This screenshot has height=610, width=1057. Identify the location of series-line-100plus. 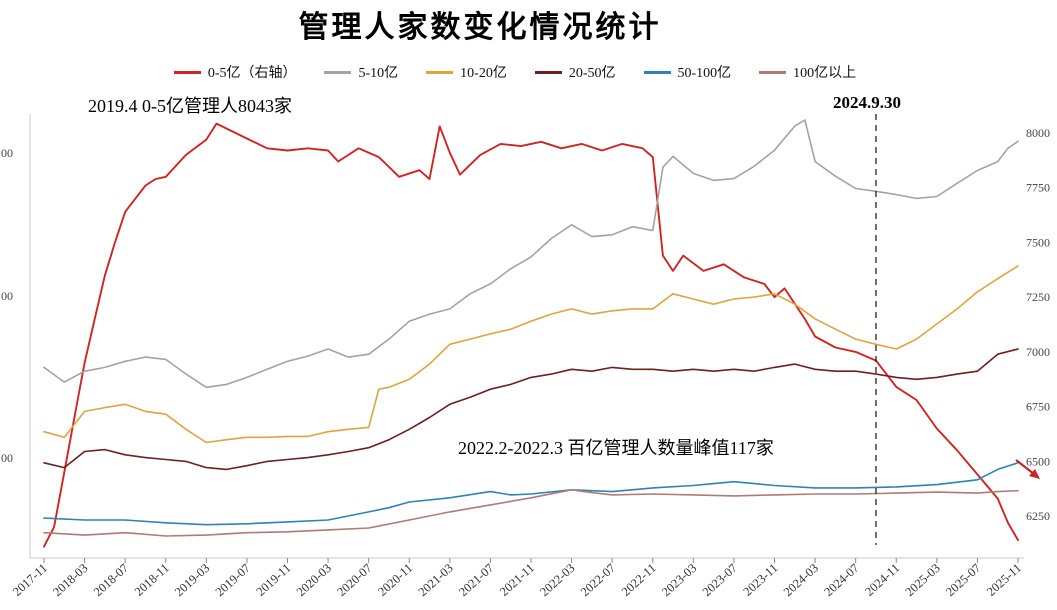
(531, 512).